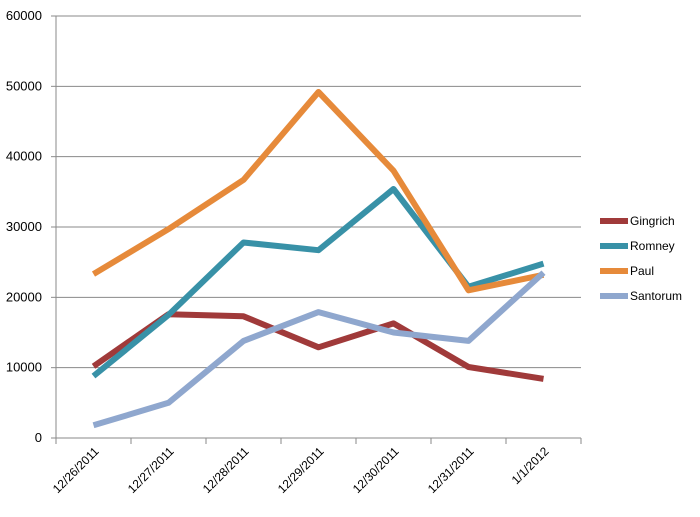 This screenshot has width=700, height=517. I want to click on x-tick-label: 12/26/2011, so click(76, 470).